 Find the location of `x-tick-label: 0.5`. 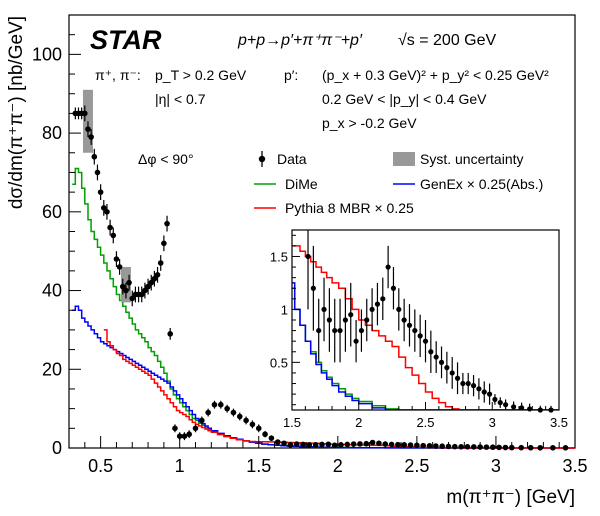

x-tick-label: 0.5 is located at coordinates (100, 466).